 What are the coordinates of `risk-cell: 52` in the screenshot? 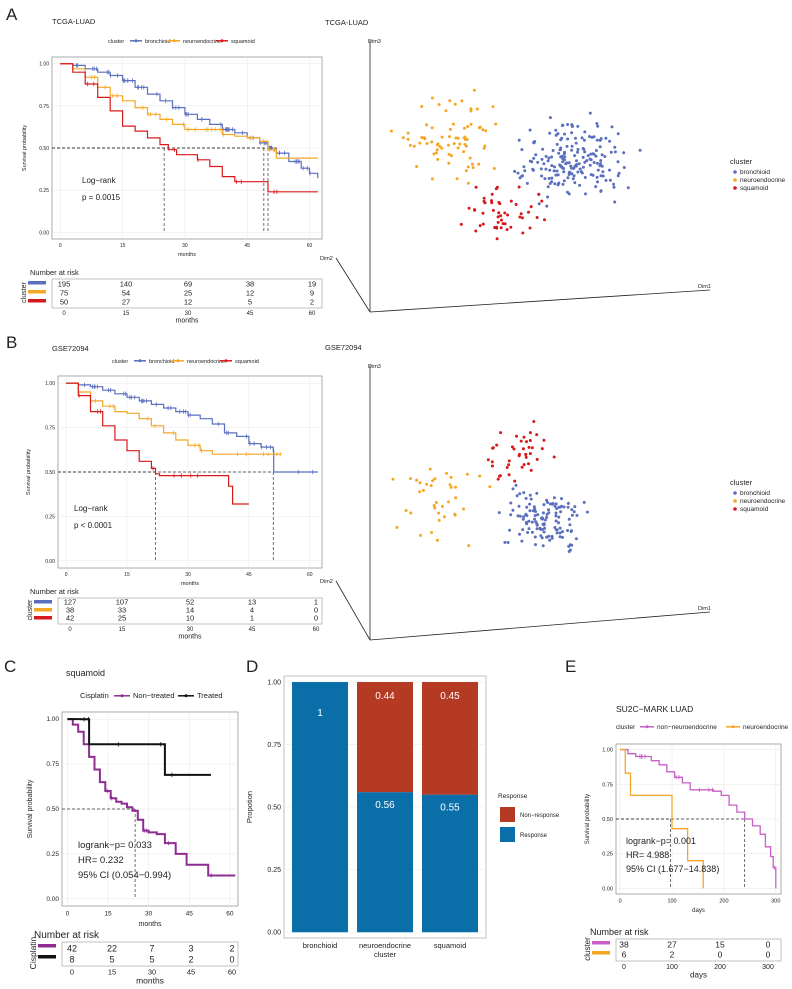 It's located at (190, 602).